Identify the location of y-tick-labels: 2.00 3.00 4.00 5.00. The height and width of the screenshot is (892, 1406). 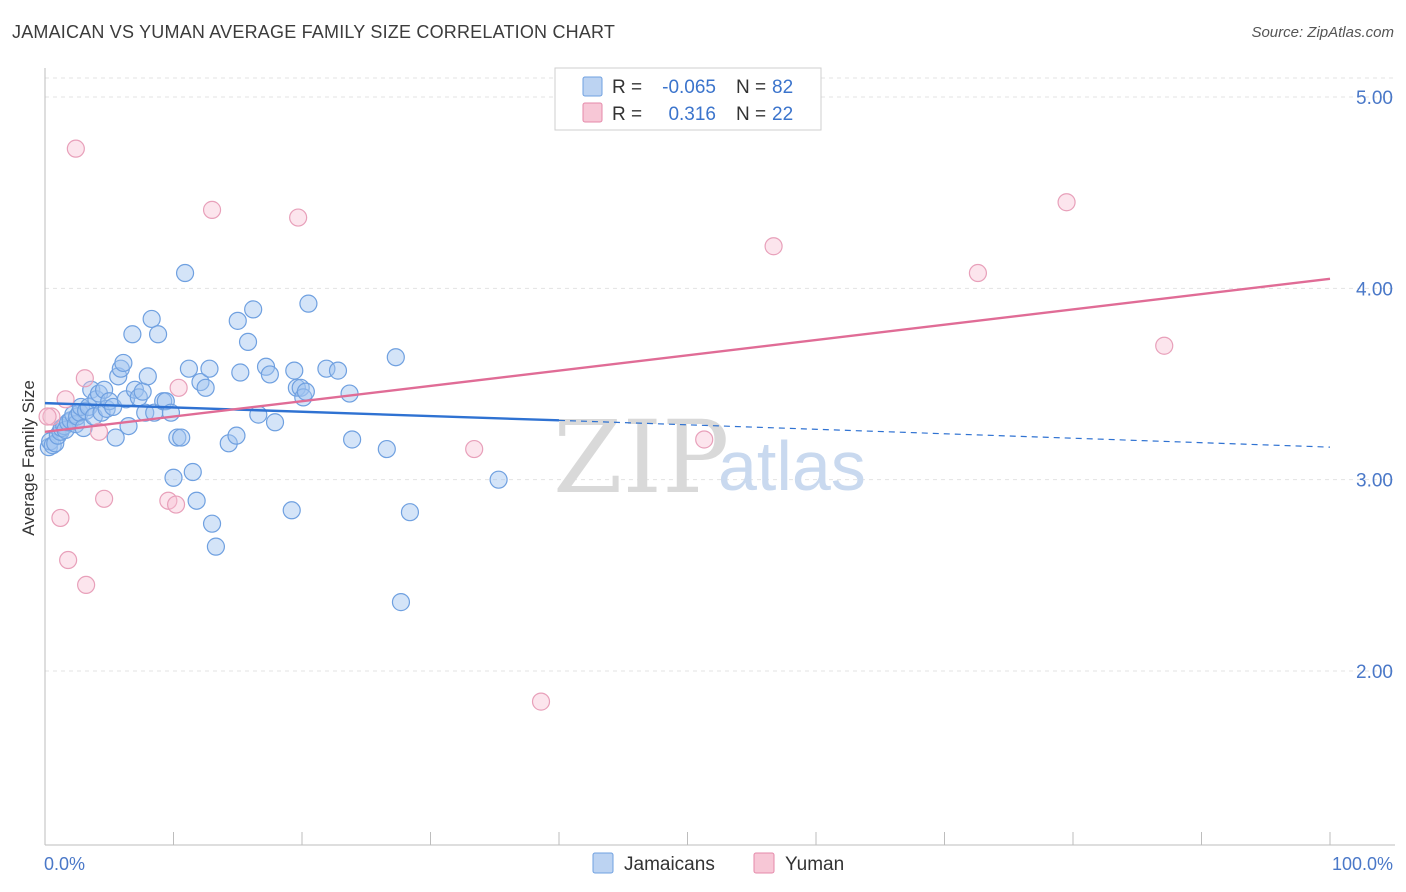
(1374, 385).